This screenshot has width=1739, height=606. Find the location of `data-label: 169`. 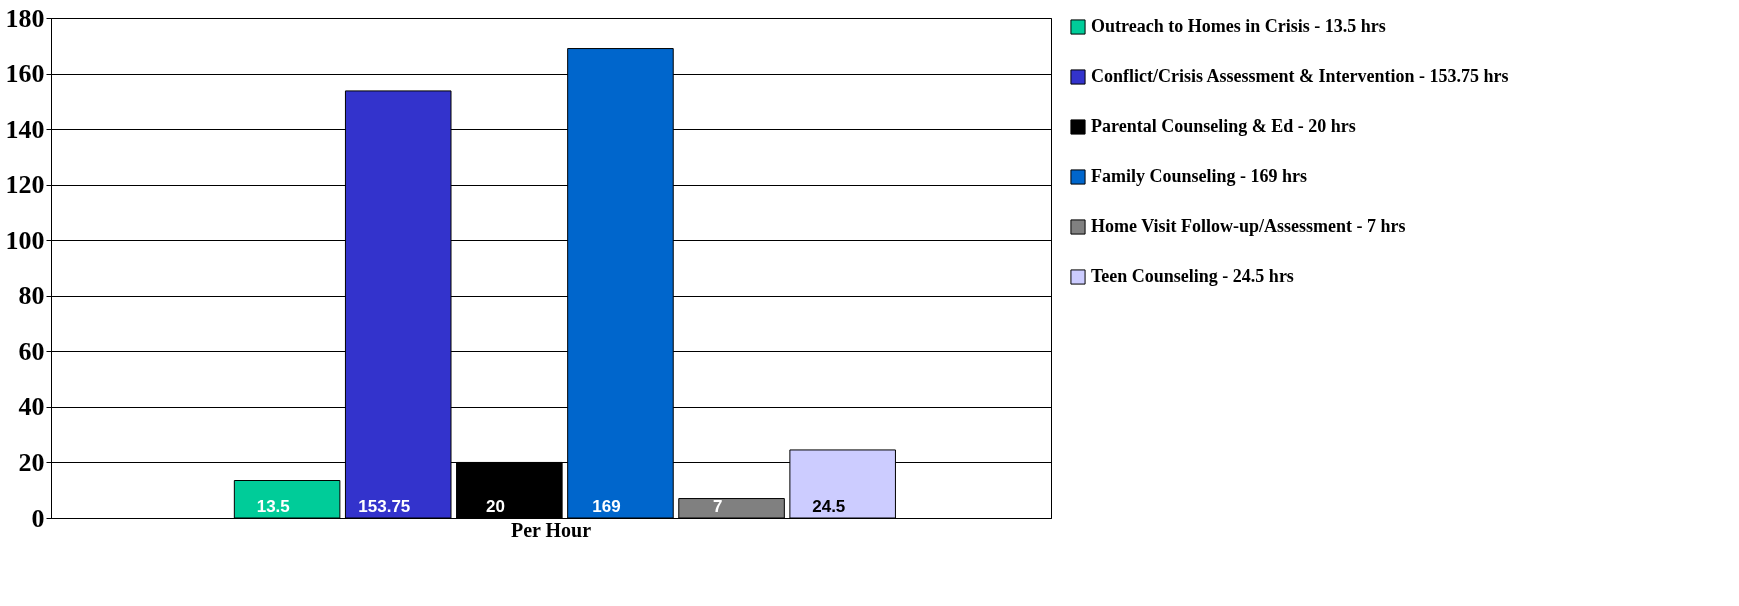

data-label: 169 is located at coordinates (606, 506).